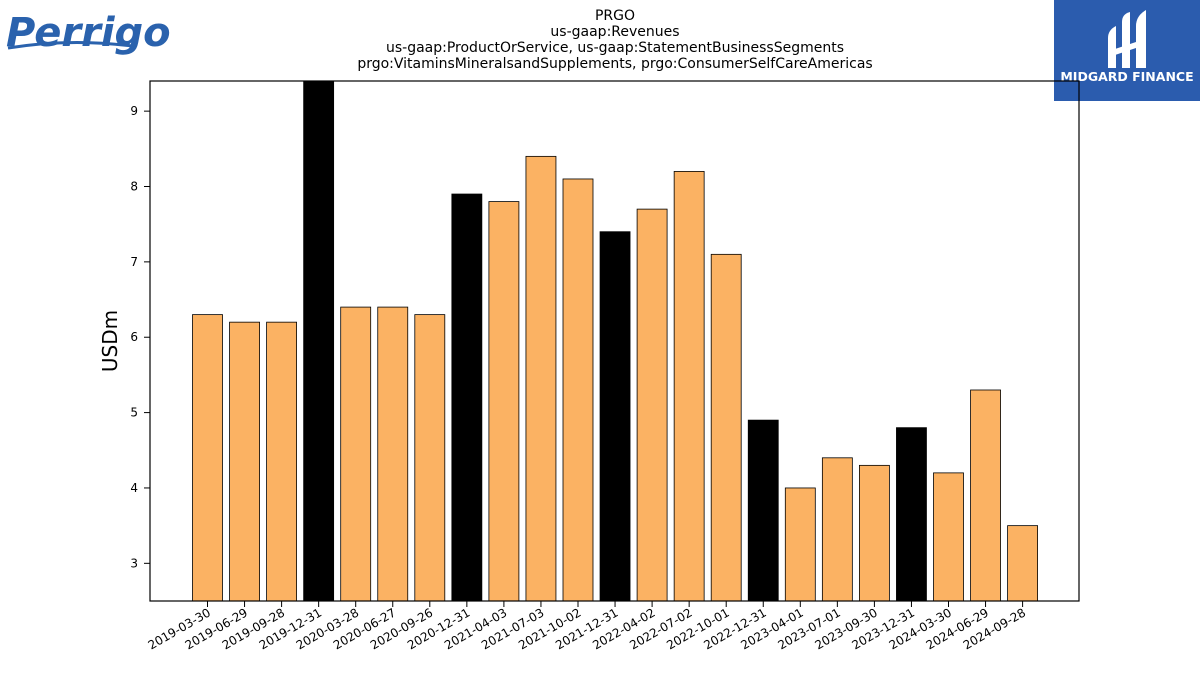 This screenshot has width=1200, height=675. What do you see at coordinates (134, 413) in the screenshot?
I see `y-tick-label: 5` at bounding box center [134, 413].